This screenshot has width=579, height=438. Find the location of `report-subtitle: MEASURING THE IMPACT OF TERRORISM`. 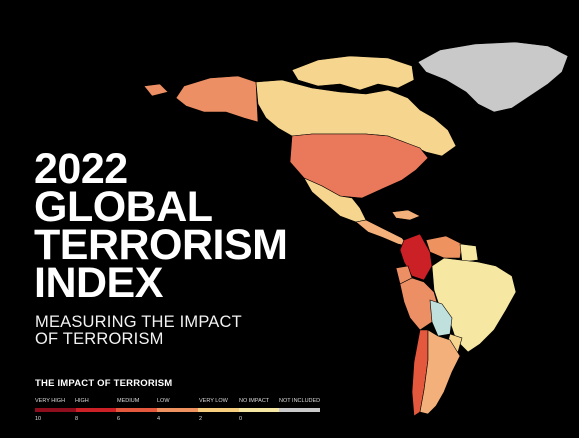

report-subtitle: MEASURING THE IMPACT OF TERRORISM is located at coordinates (138, 331).